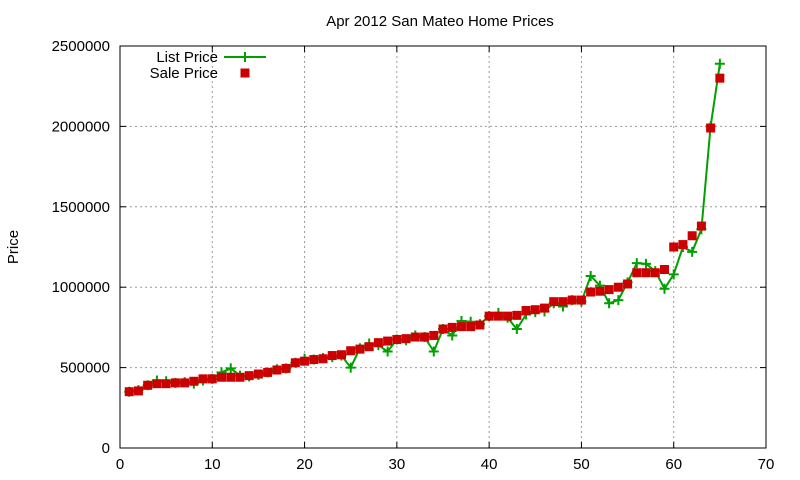 The image size is (800, 480). I want to click on x-tick-label: 70, so click(766, 464).